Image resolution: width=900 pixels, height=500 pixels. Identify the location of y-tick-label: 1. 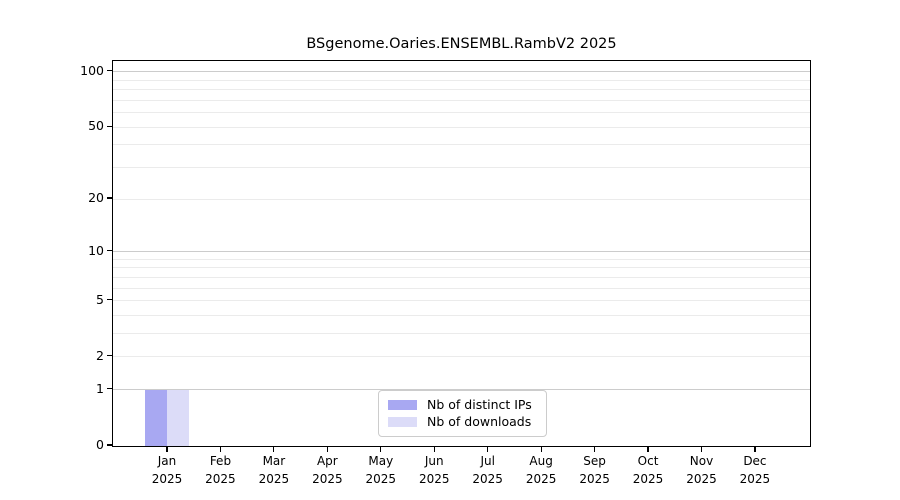
(100, 388).